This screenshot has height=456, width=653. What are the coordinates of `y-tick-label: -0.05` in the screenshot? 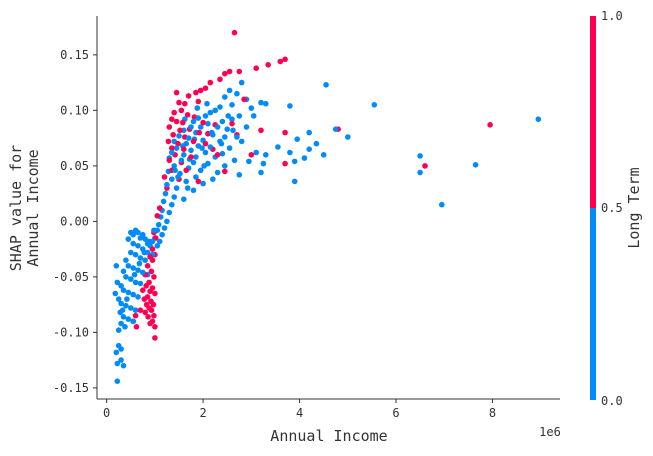 It's located at (71, 277).